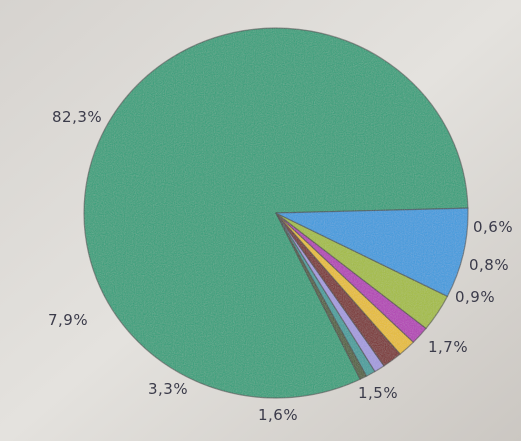 The image size is (521, 441). I want to click on slice-label-3: 0,8%, so click(489, 265).